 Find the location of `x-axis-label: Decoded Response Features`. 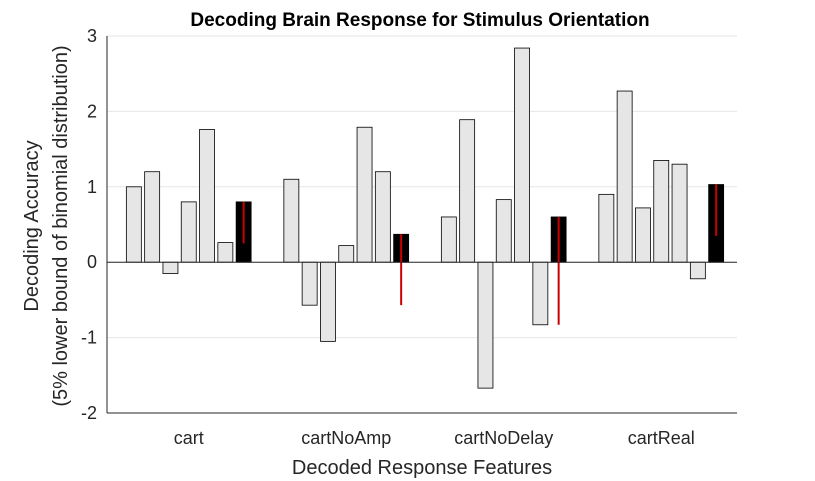

x-axis-label: Decoded Response Features is located at coordinates (422, 468).